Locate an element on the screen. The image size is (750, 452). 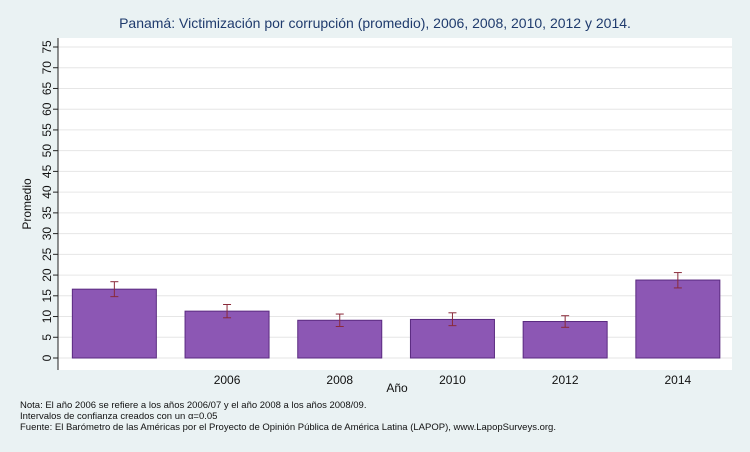
y-tick-label: 20 is located at coordinates (47, 275).